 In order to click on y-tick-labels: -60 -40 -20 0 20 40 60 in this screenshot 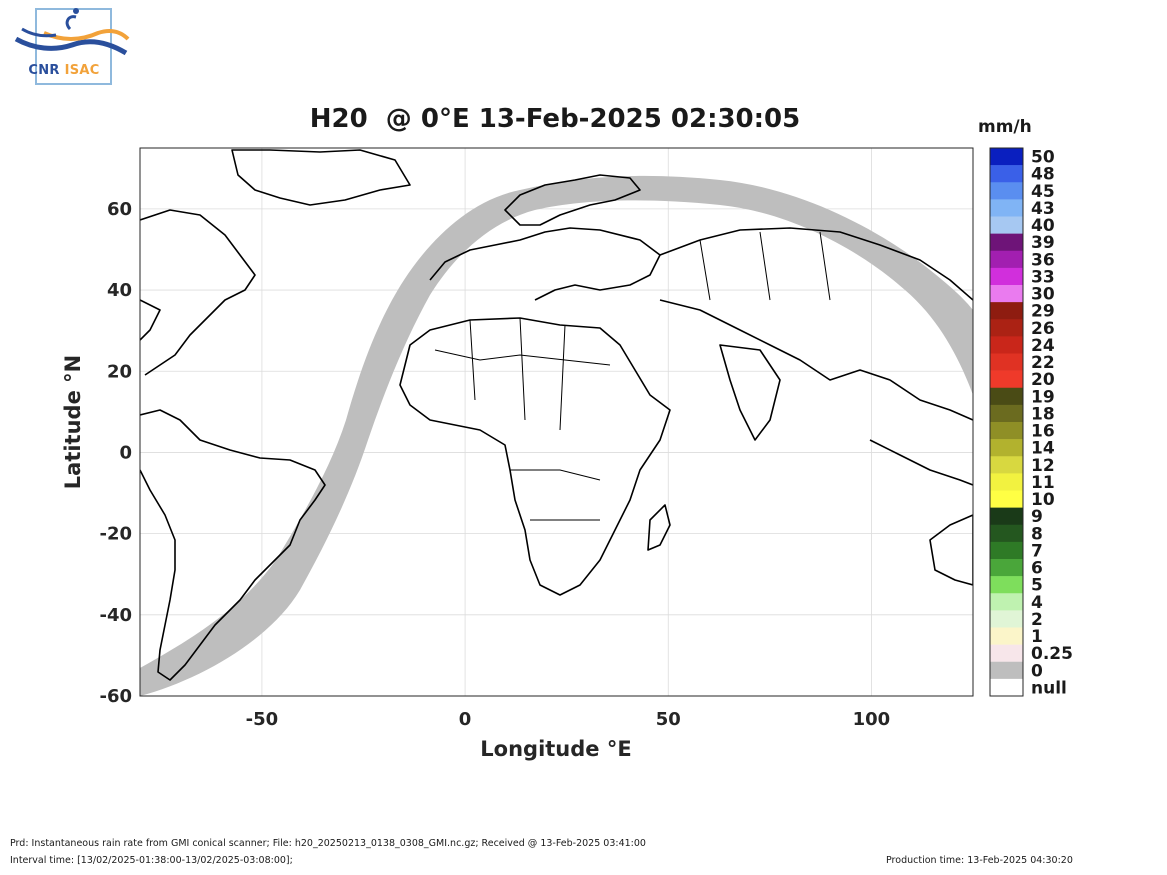, I will do `click(115, 453)`.